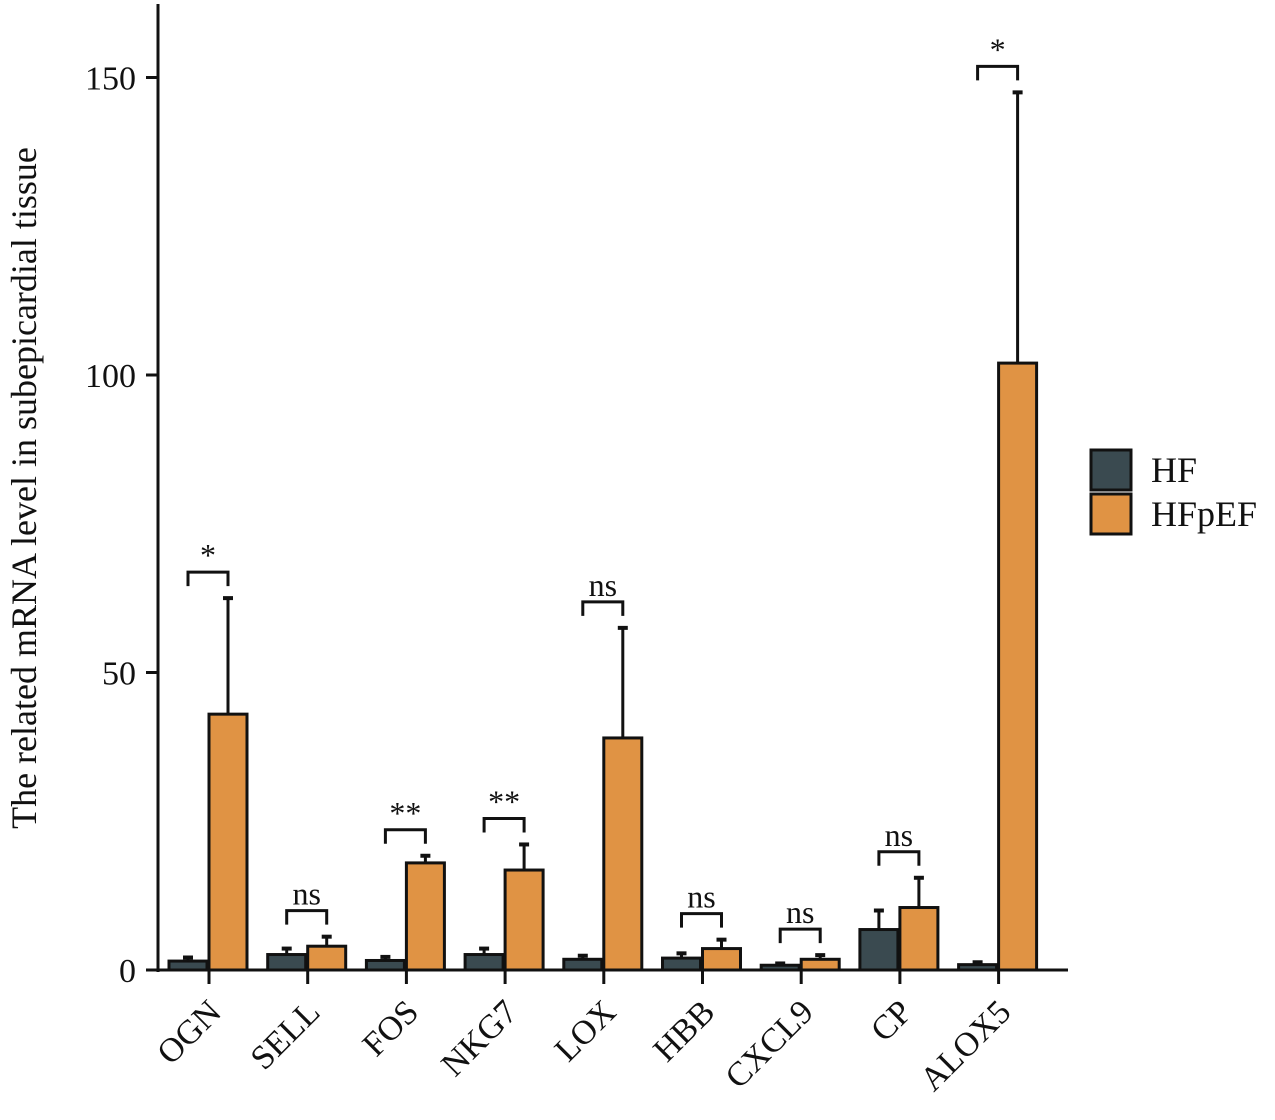 The height and width of the screenshot is (1120, 1275). Describe the element at coordinates (1111, 470) in the screenshot. I see `legend-swatch-hf` at that location.